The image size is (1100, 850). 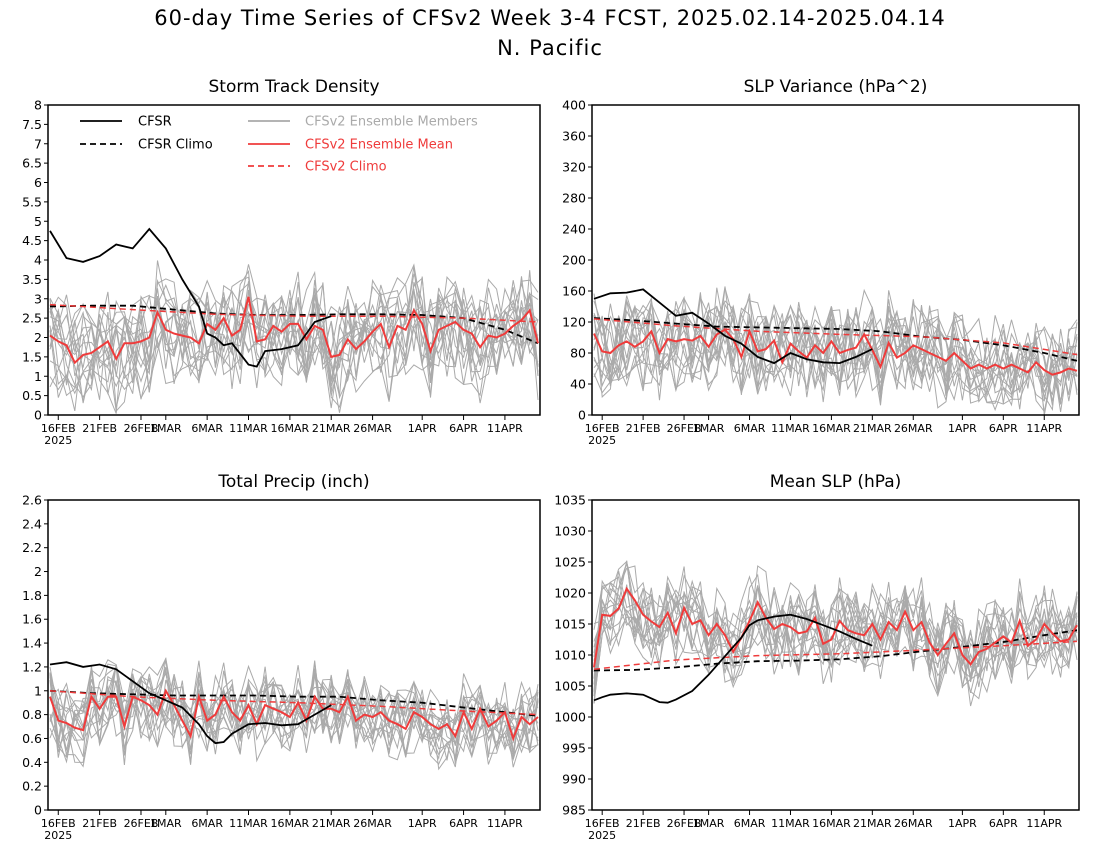 I want to click on y-tick-label: 6, so click(x=38, y=182).